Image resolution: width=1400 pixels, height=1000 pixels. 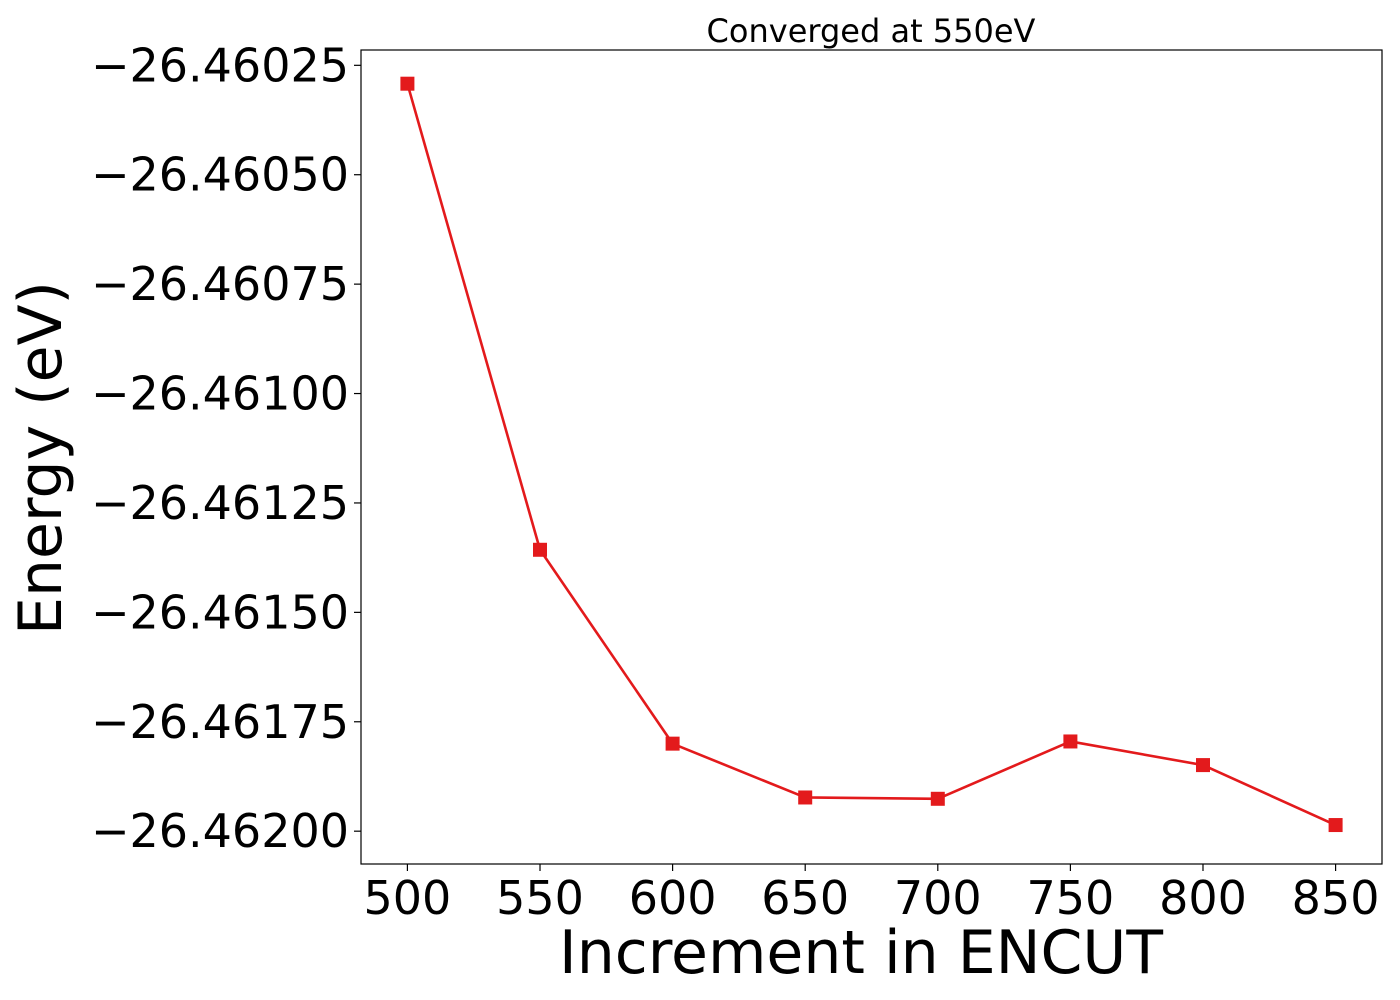 I want to click on x-tick-label: 800, so click(x=1203, y=898).